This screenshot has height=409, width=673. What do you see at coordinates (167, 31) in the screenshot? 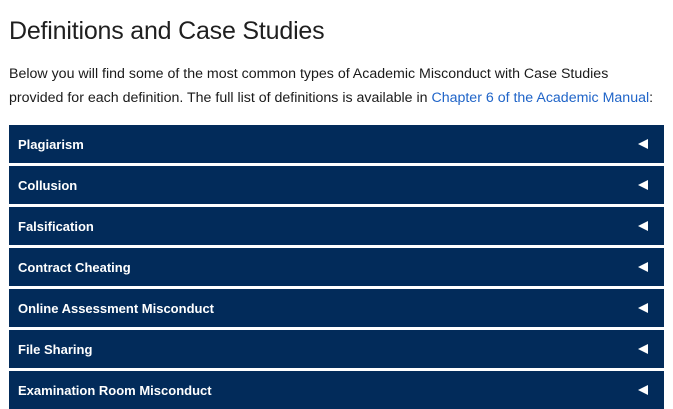
I see `page-title: Definitions and Case Studies` at bounding box center [167, 31].